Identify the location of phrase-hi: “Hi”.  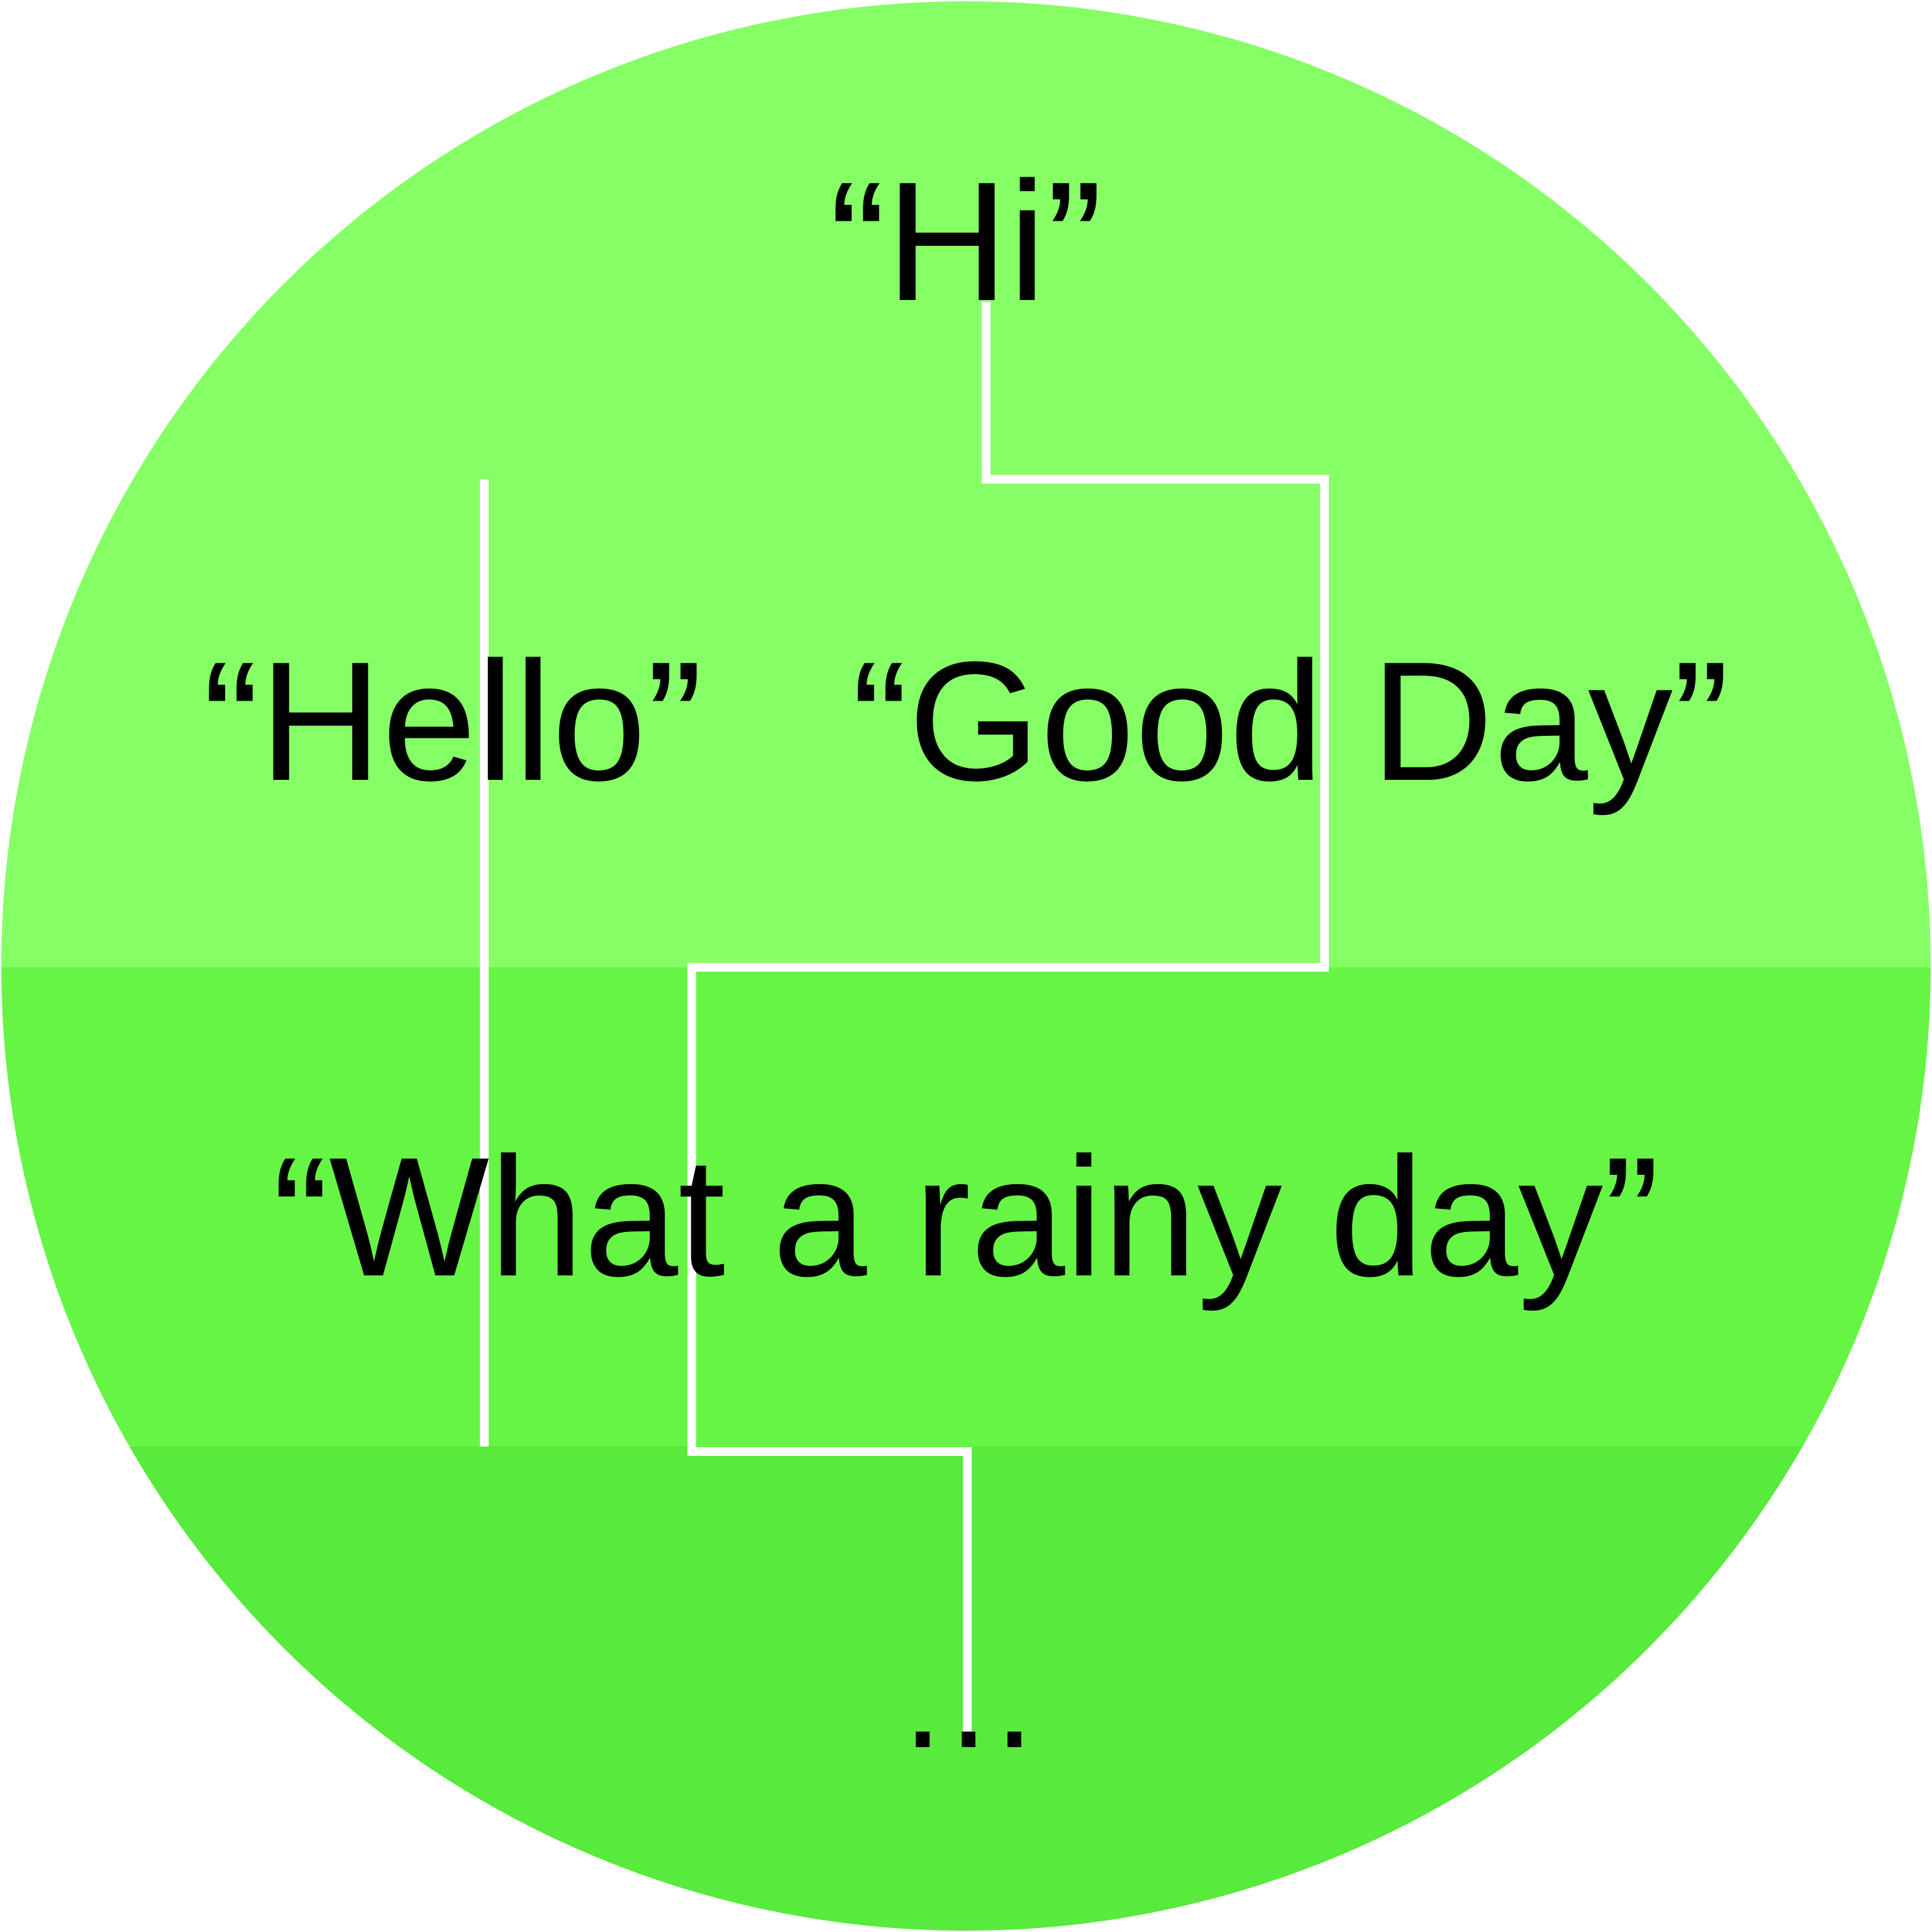
(966, 241).